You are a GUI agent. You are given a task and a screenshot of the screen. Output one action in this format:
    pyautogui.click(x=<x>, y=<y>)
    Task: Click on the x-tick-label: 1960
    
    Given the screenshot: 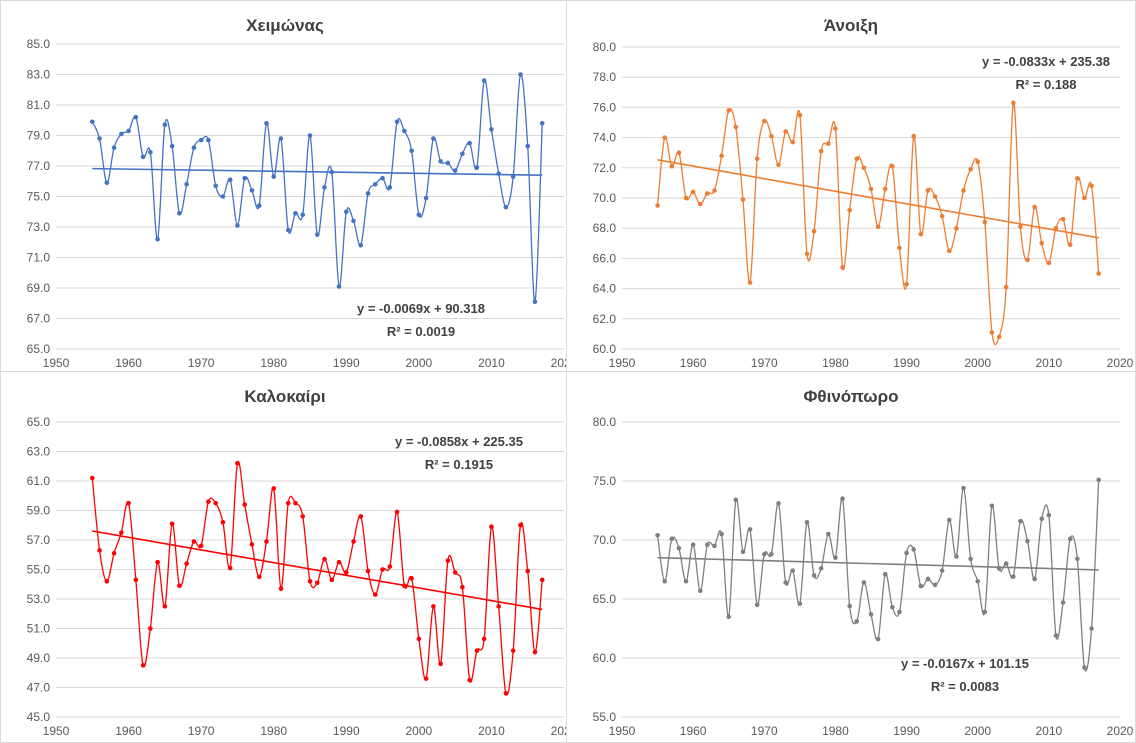 What is the action you would take?
    pyautogui.click(x=693, y=363)
    